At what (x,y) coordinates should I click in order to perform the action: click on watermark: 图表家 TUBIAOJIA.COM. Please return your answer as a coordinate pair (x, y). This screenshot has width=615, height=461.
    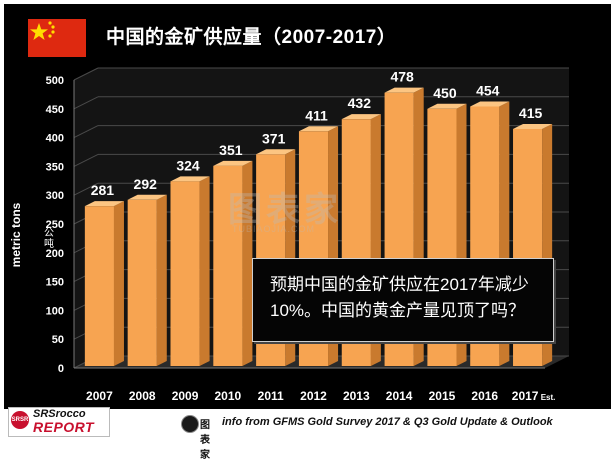
    Looking at the image, I should click on (298, 213).